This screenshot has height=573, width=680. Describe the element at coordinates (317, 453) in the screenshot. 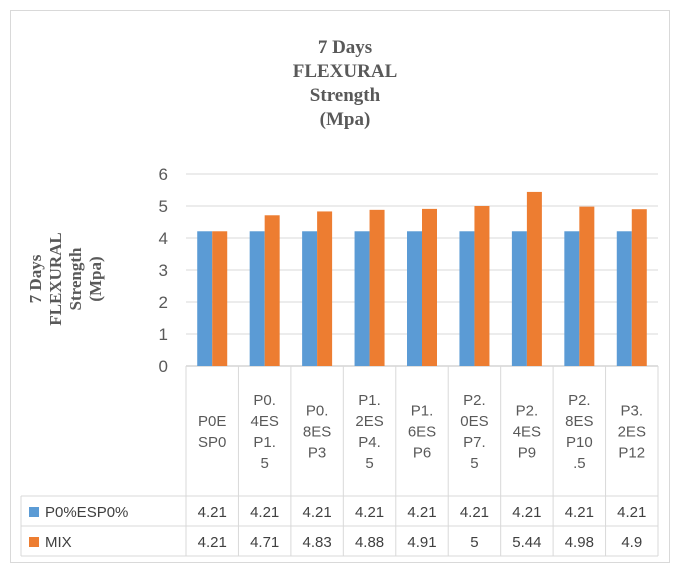

I see `category-label: P3` at that location.